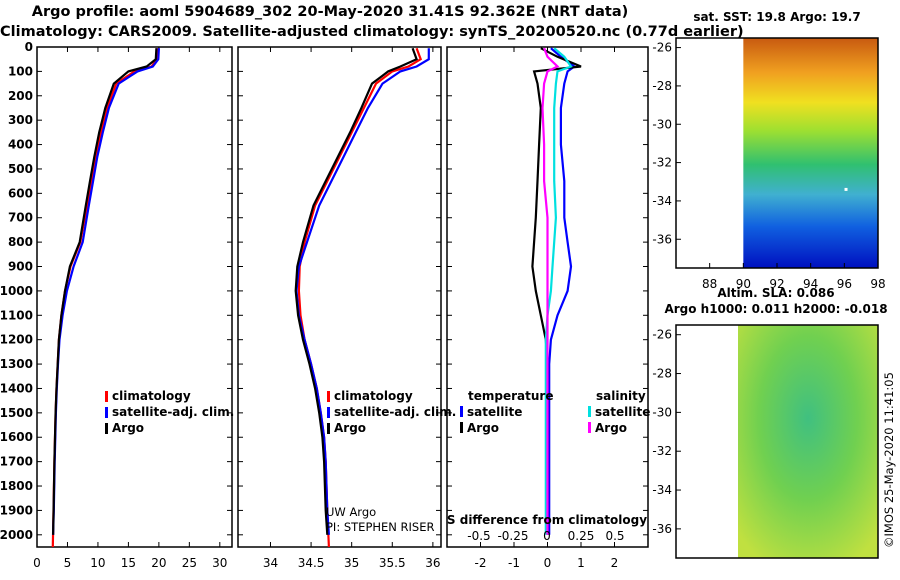  Describe the element at coordinates (16, 340) in the screenshot. I see `y-tick-label: 1200` at that location.